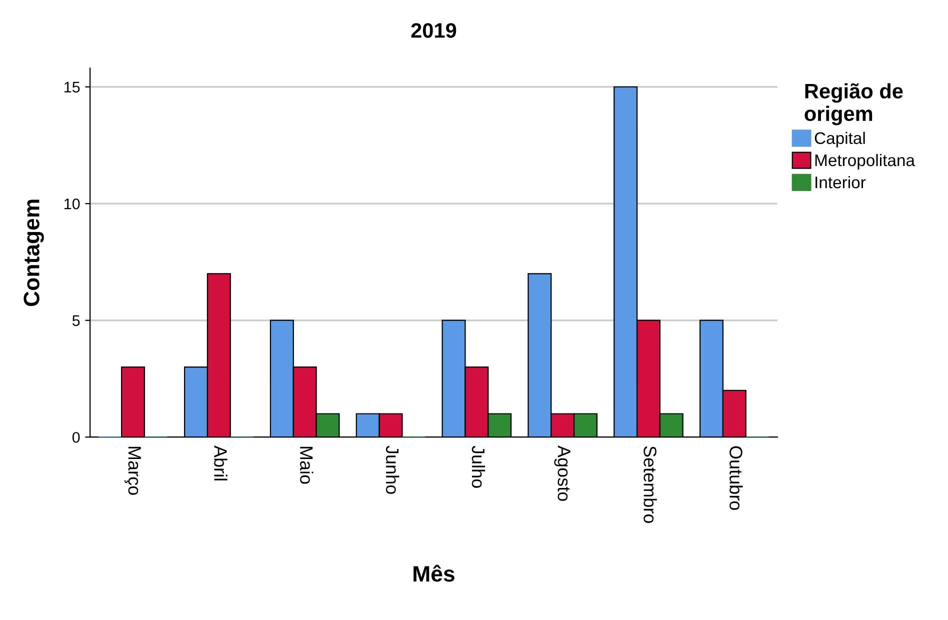  Describe the element at coordinates (133, 402) in the screenshot. I see `bar` at that location.